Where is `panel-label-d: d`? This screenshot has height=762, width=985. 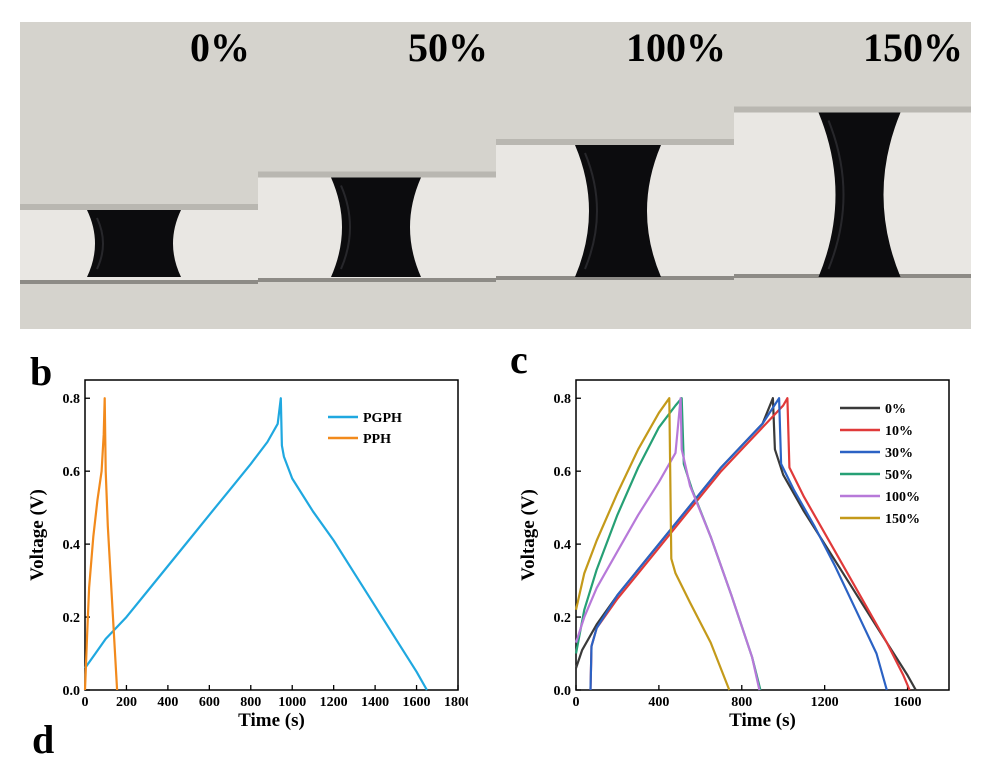
panel-label-d: d is located at coordinates (43, 739).